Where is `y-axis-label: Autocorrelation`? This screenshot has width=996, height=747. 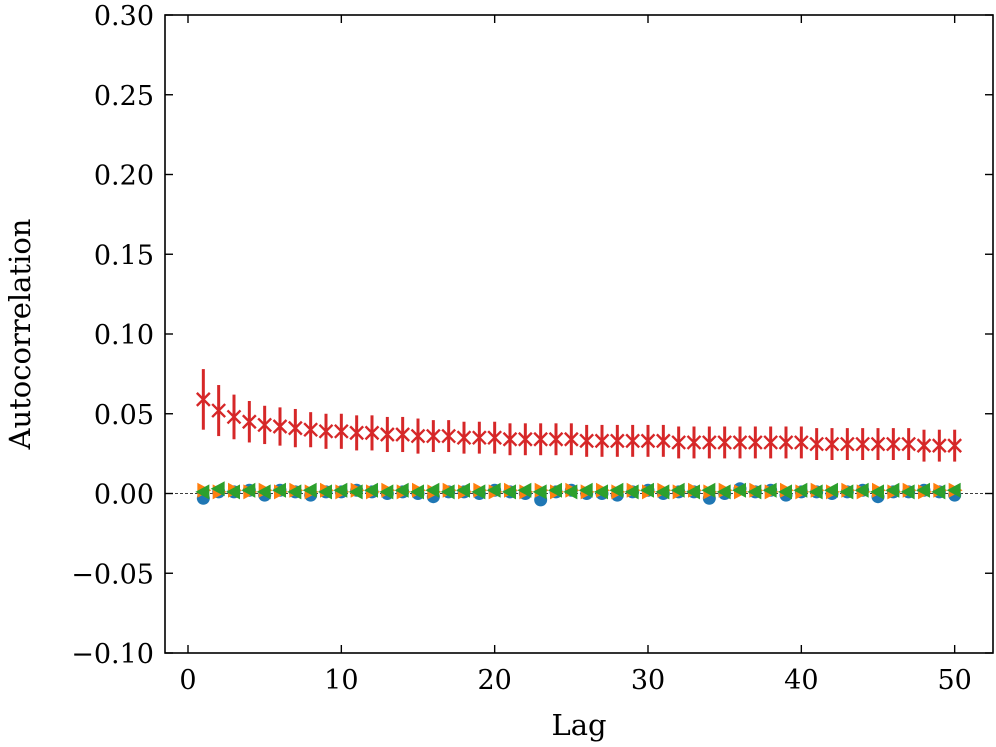
y-axis-label: Autocorrelation is located at coordinates (20, 335).